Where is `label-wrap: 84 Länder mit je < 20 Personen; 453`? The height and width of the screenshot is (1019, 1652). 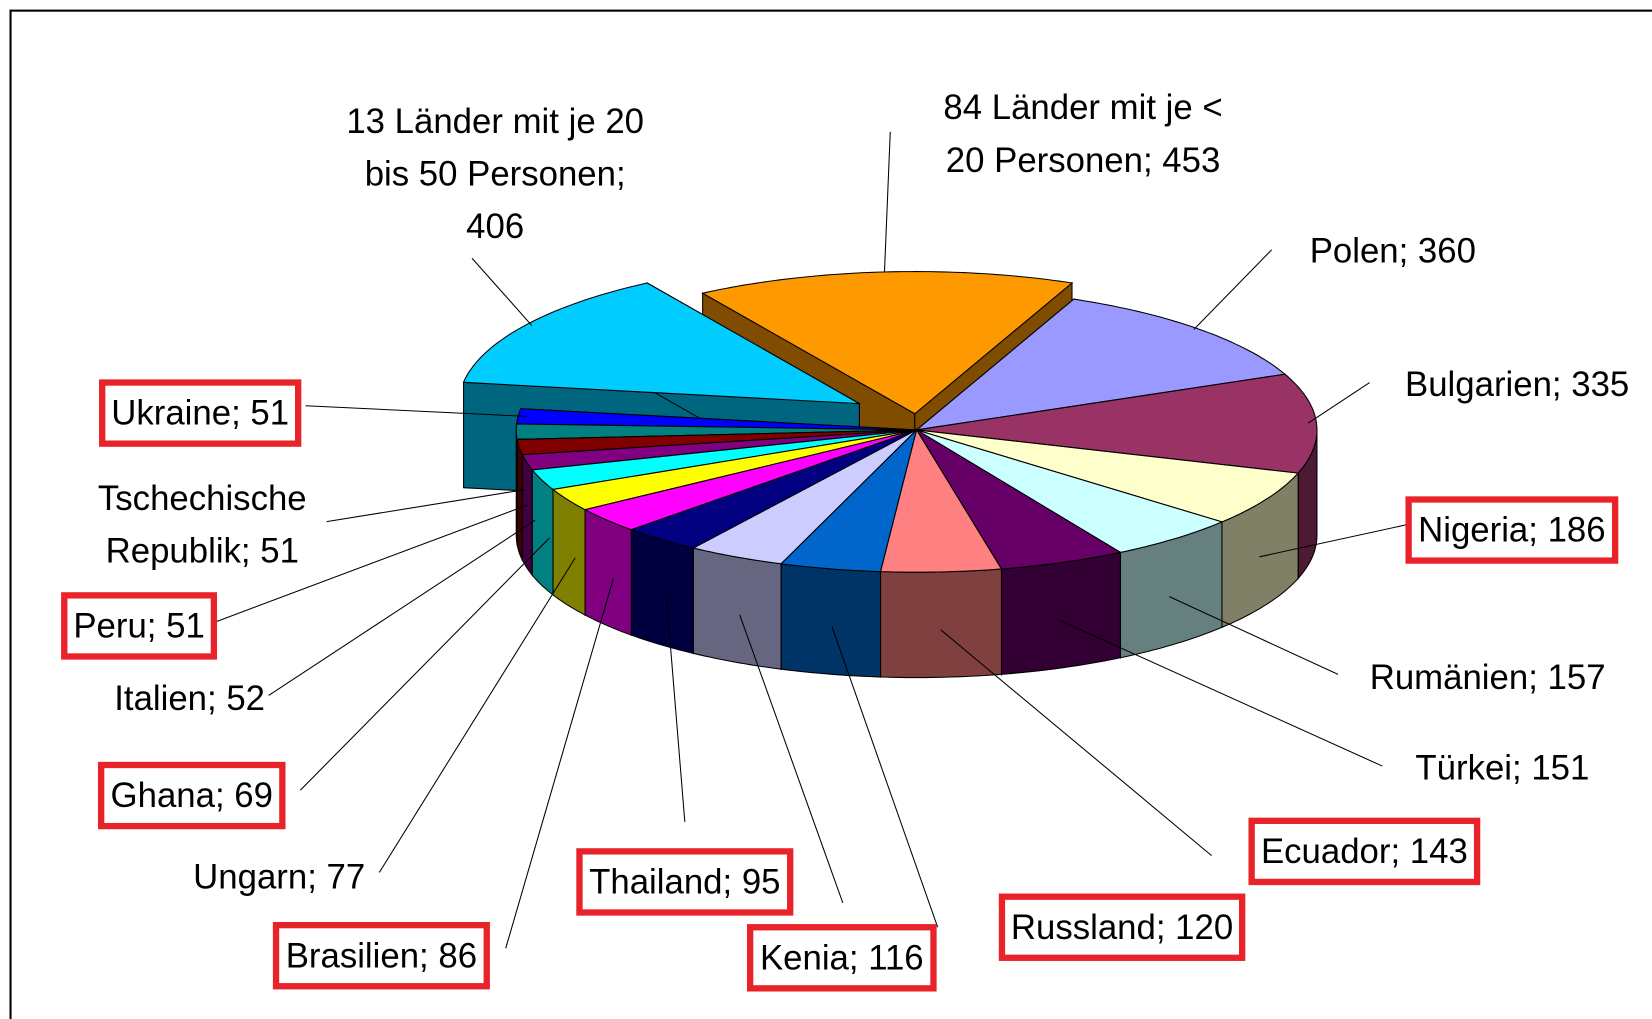
label-wrap: 84 Länder mit je < 20 Personen; 453 is located at coordinates (1083, 134).